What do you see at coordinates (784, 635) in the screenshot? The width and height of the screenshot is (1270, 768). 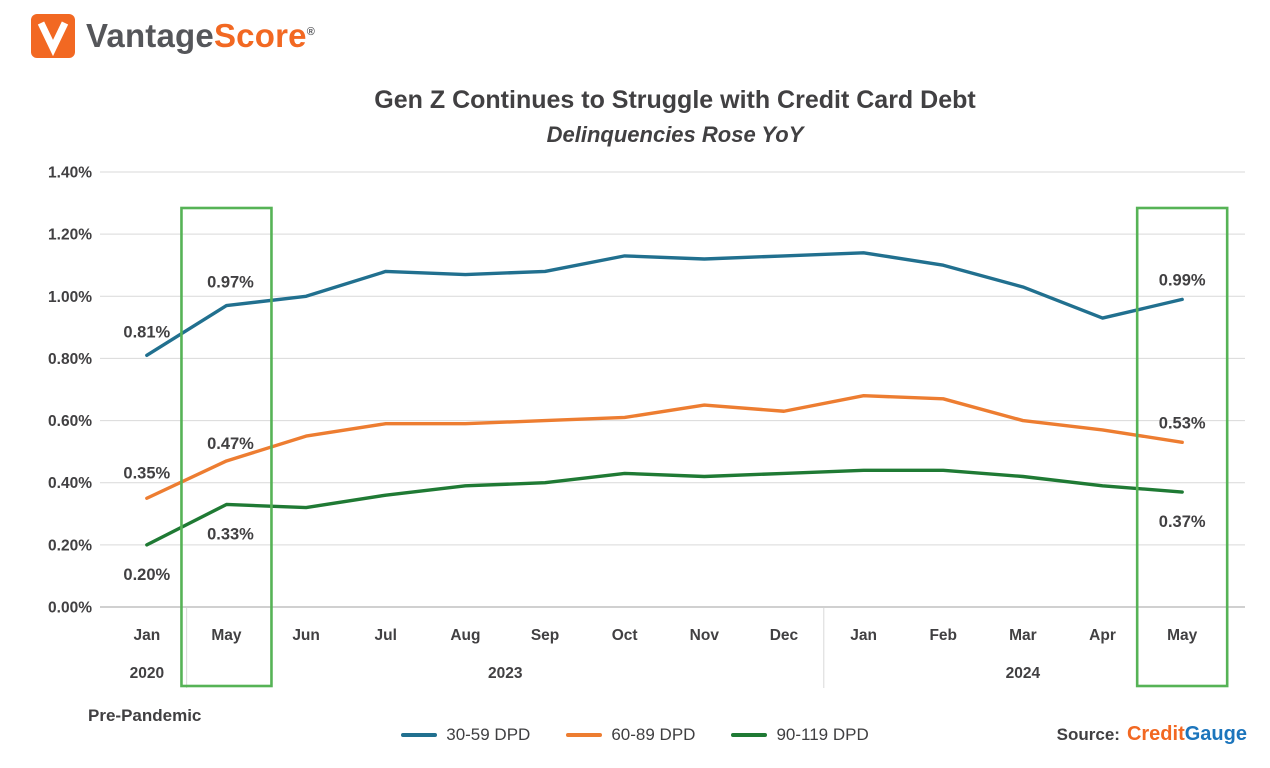 I see `x-axis-label: Dec` at bounding box center [784, 635].